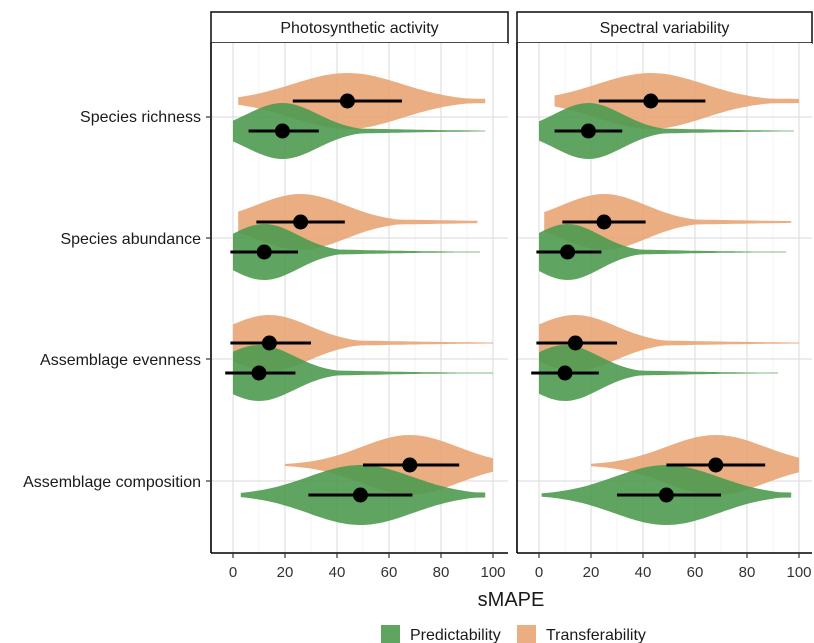 The width and height of the screenshot is (814, 643). Describe the element at coordinates (455, 635) in the screenshot. I see `legend-label-predictability: Predictability` at that location.